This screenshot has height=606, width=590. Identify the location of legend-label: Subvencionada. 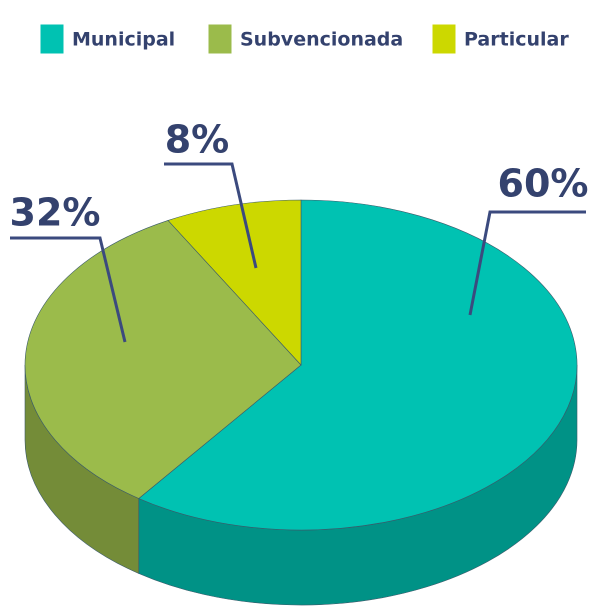
(321, 40).